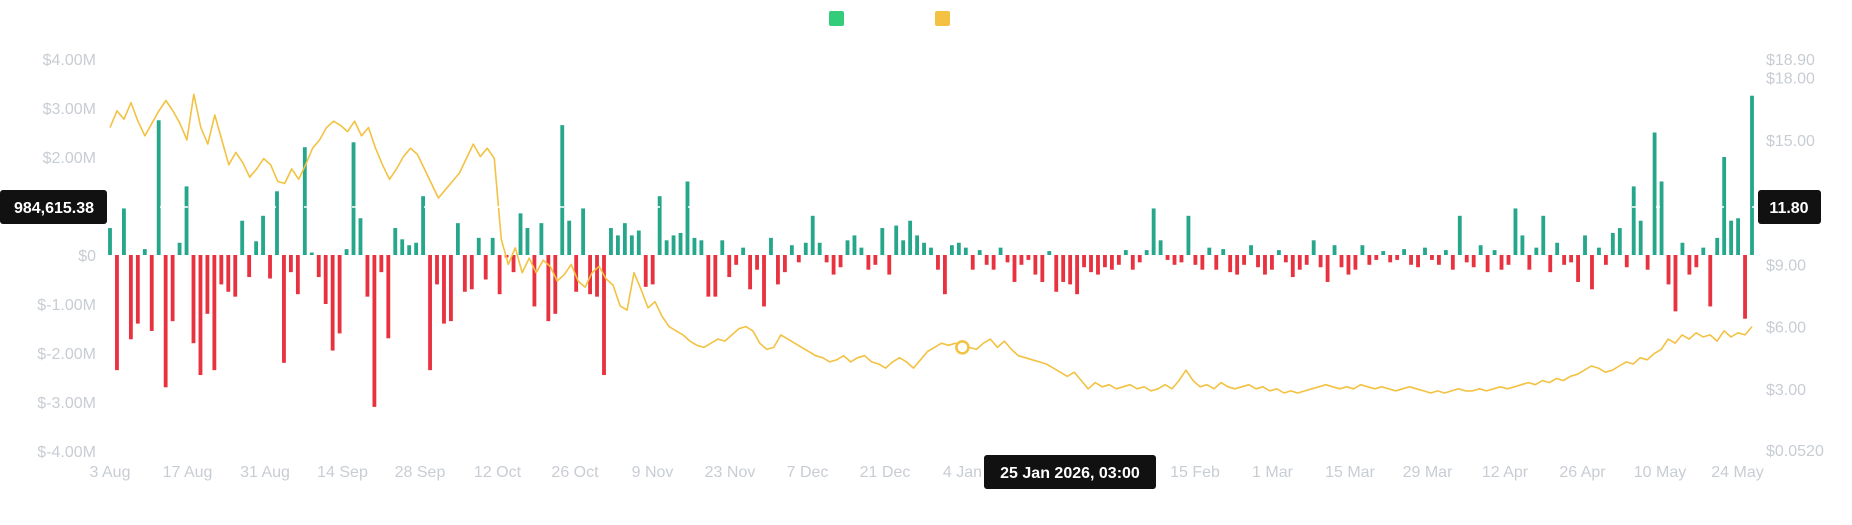  What do you see at coordinates (1070, 472) in the screenshot?
I see `date-badge` at bounding box center [1070, 472].